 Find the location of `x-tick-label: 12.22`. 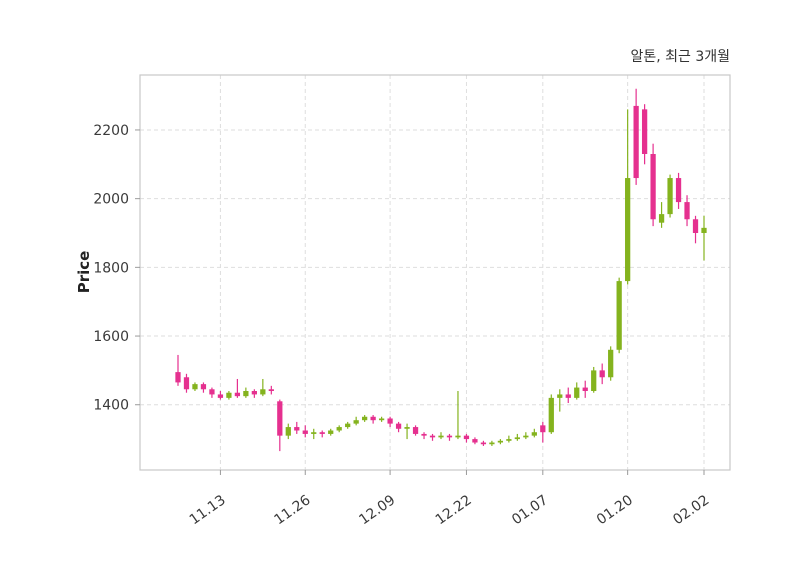

x-tick-label: 12.22 is located at coordinates (454, 510).